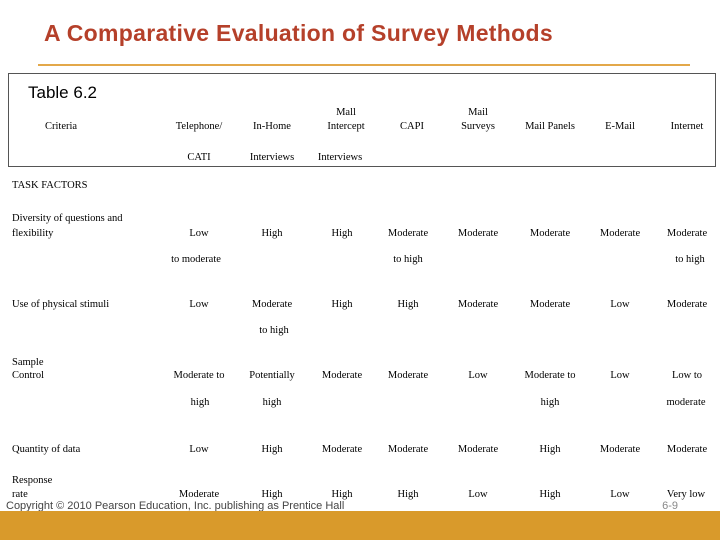  I want to click on cell-response-mall: High, so click(342, 494).